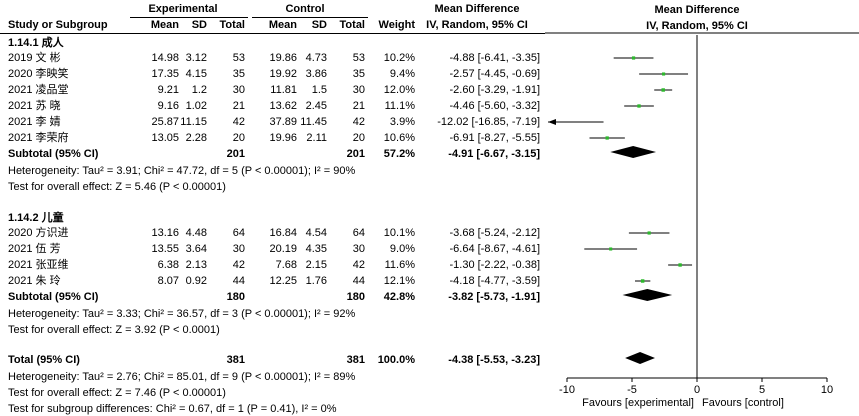 This screenshot has height=416, width=859. I want to click on ctl-total-cell: 53, so click(358, 58).